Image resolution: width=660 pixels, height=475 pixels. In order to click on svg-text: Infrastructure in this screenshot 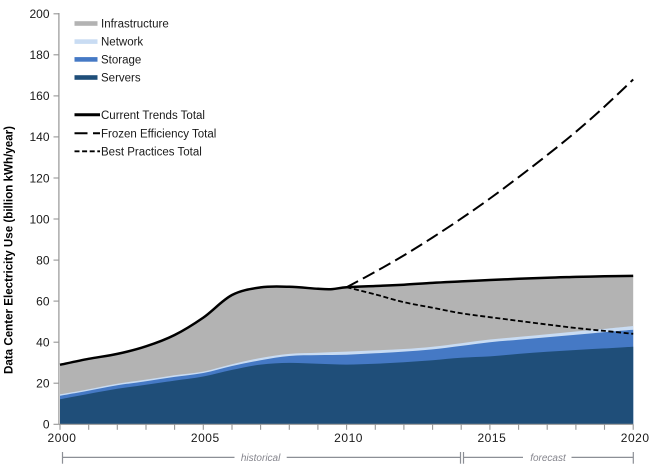, I will do `click(135, 25)`.